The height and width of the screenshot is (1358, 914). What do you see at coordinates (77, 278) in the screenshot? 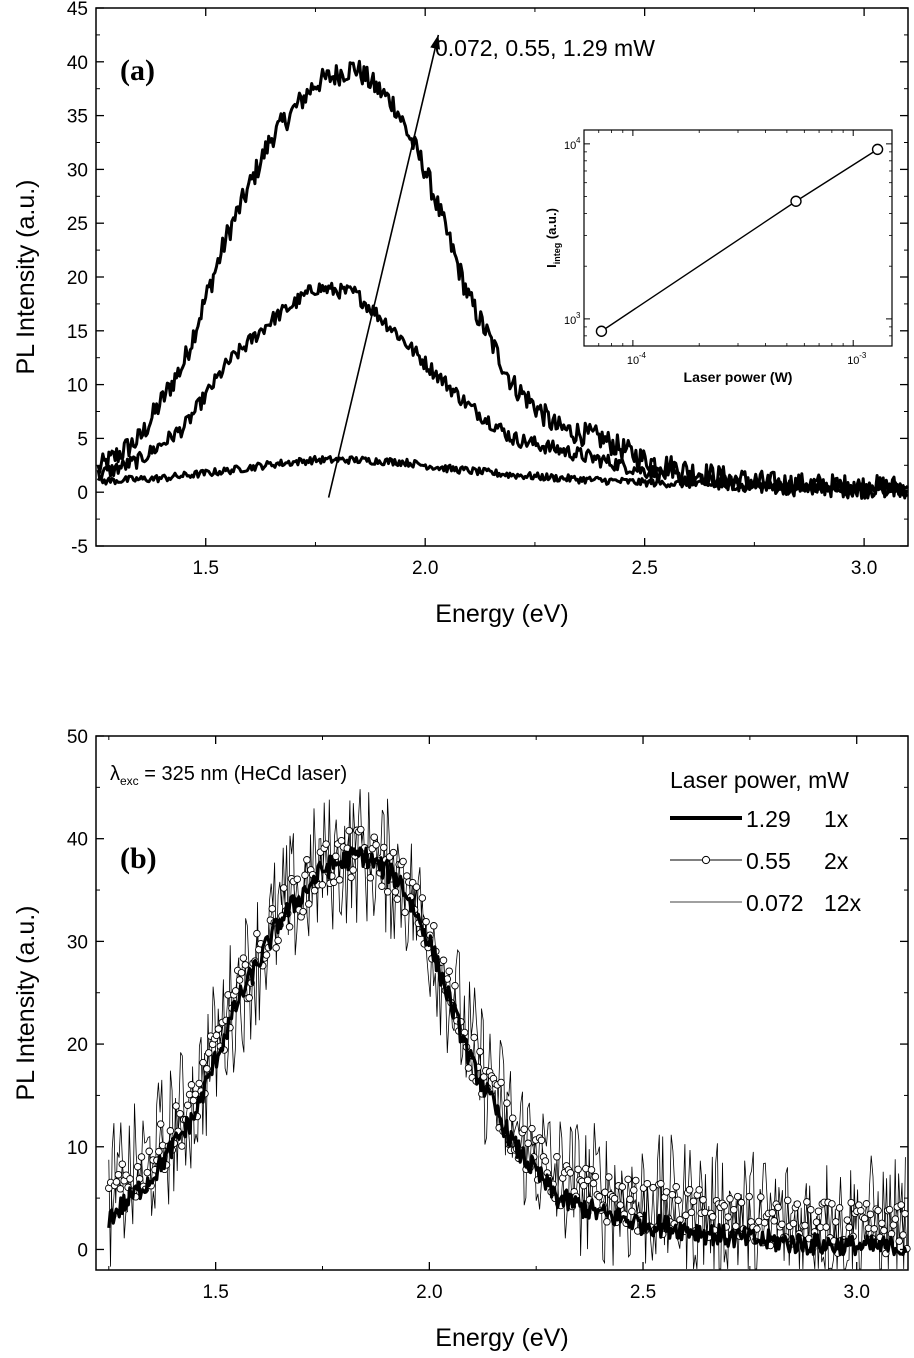
I see `y-tick-label-a: 20` at bounding box center [77, 278].